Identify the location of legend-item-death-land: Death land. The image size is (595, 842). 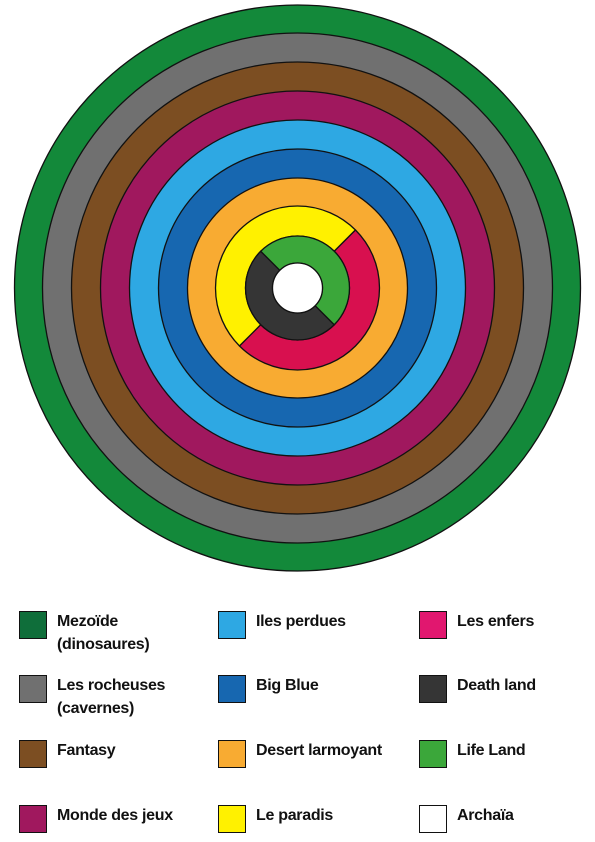
(477, 688).